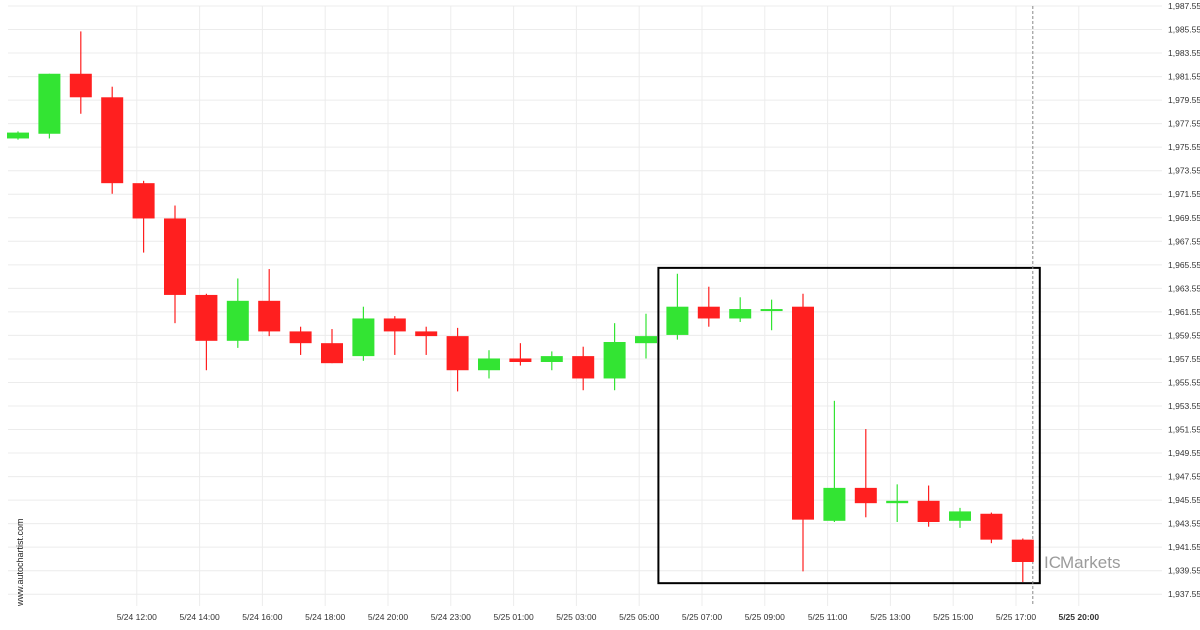 This screenshot has height=630, width=1200. Describe the element at coordinates (1184, 477) in the screenshot. I see `y-tick-label: 1,947.5595` at that location.